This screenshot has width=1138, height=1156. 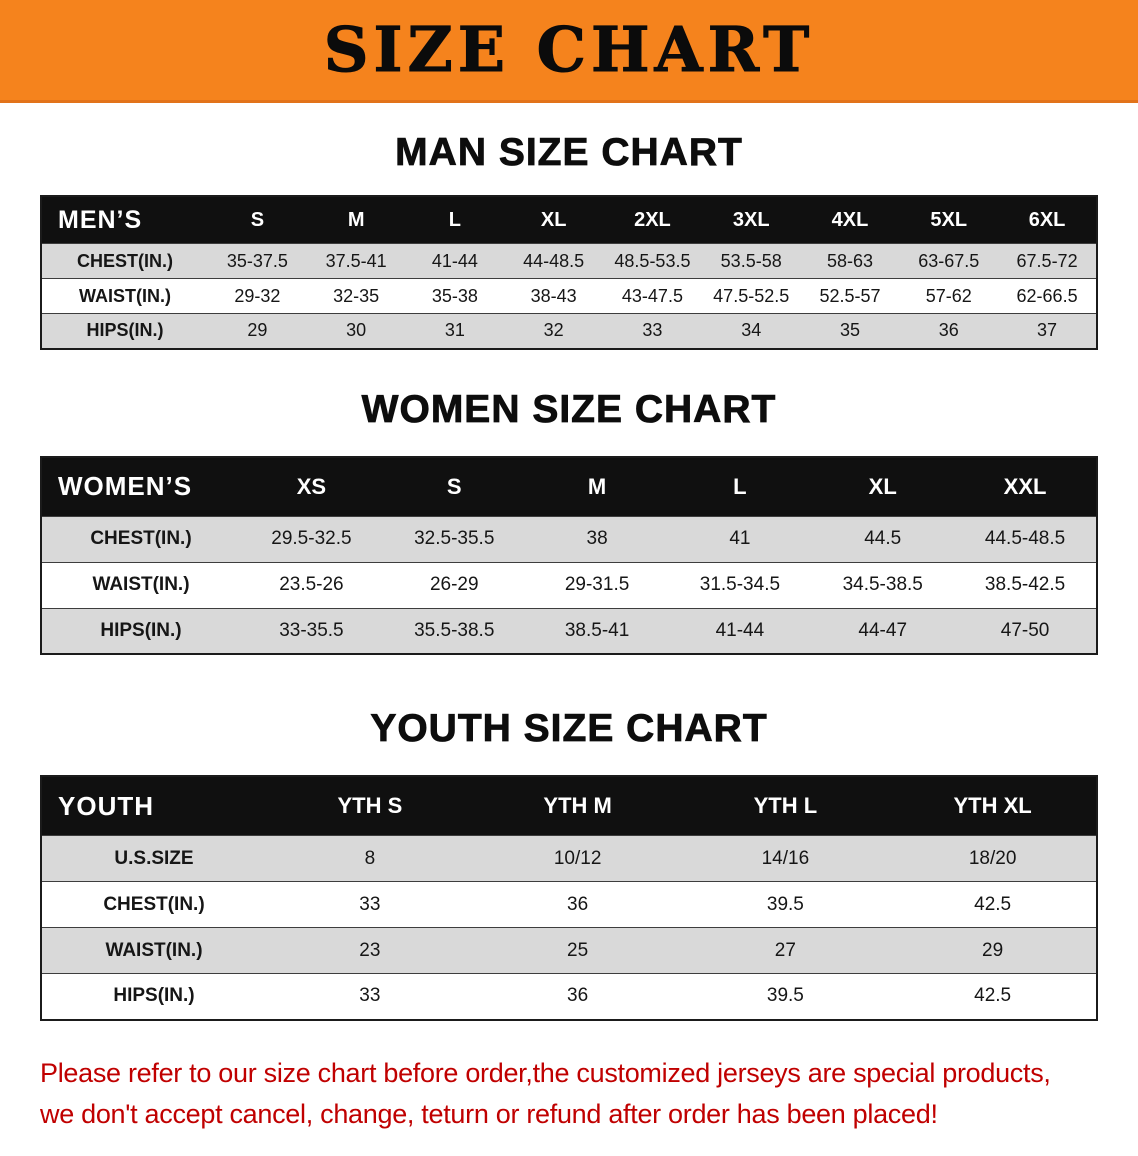 What do you see at coordinates (569, 729) in the screenshot?
I see `youth-size-heading: YOUTH SIZE CHART` at bounding box center [569, 729].